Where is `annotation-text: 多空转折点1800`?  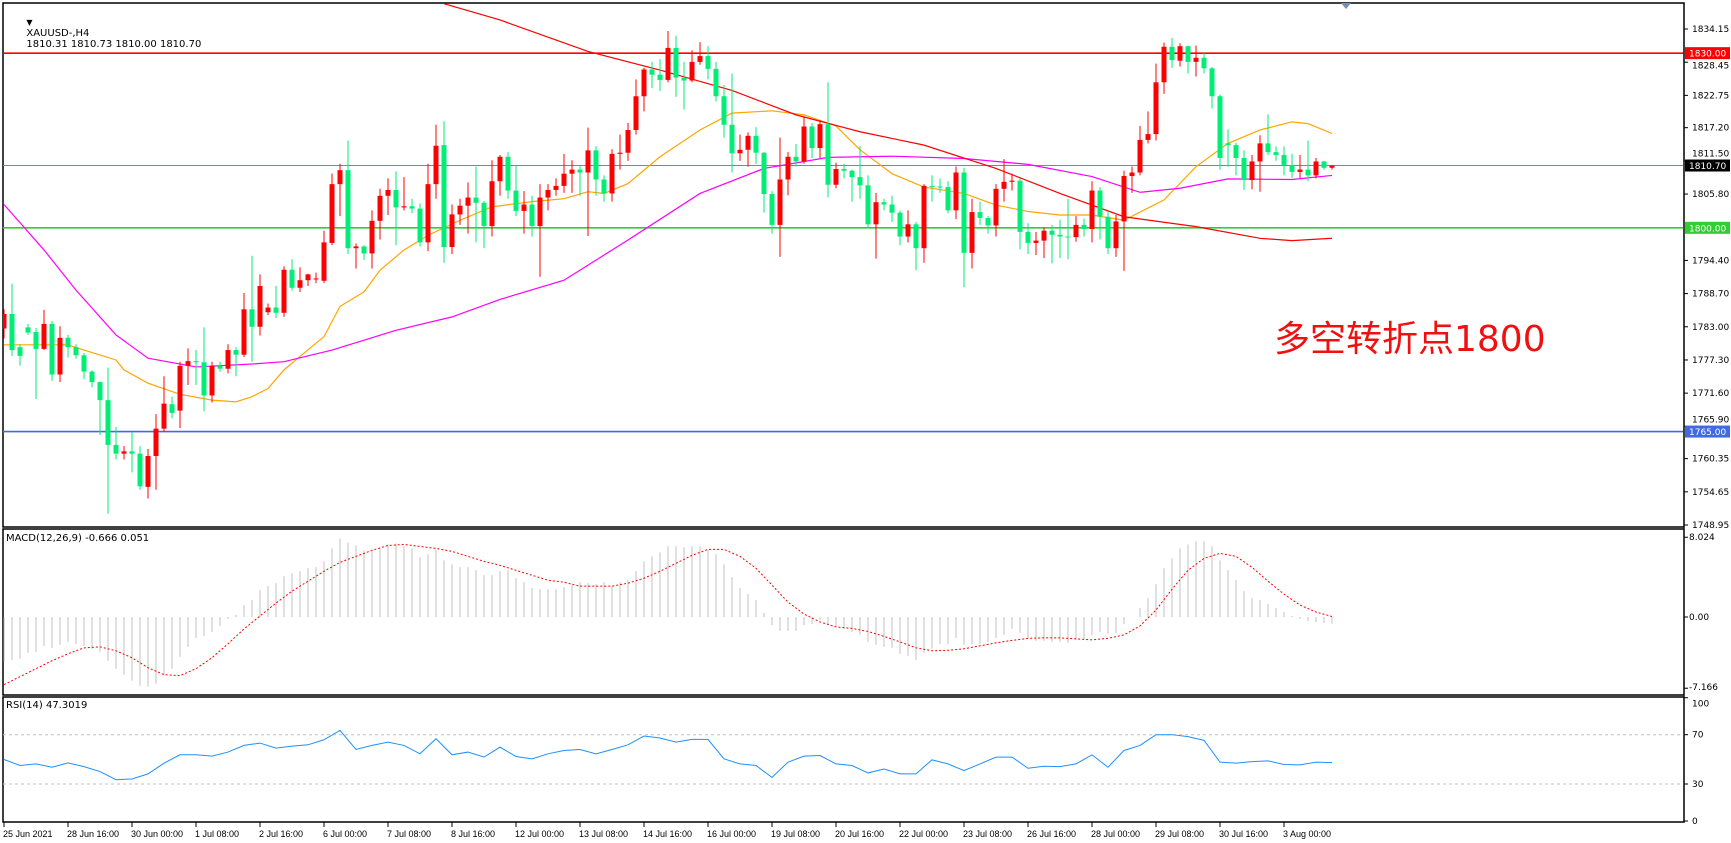
annotation-text: 多空转折点1800 is located at coordinates (1410, 339).